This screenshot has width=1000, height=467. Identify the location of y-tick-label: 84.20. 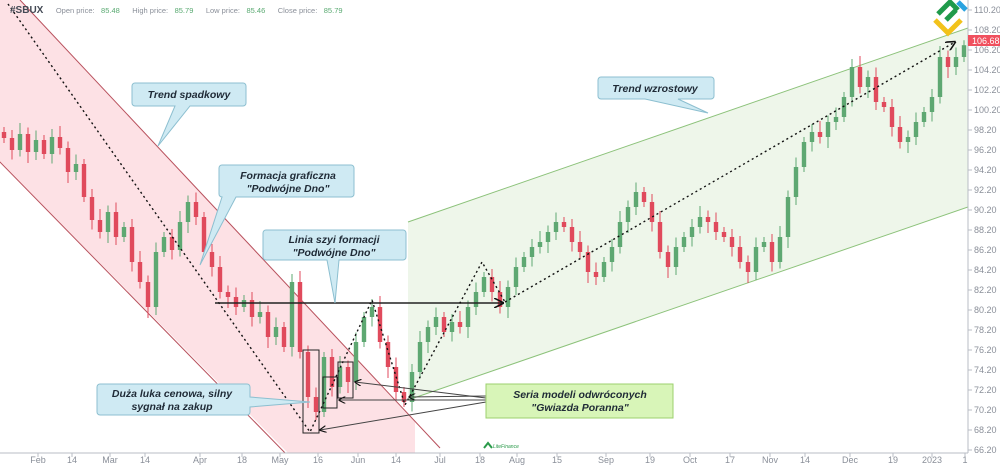
(985, 270).